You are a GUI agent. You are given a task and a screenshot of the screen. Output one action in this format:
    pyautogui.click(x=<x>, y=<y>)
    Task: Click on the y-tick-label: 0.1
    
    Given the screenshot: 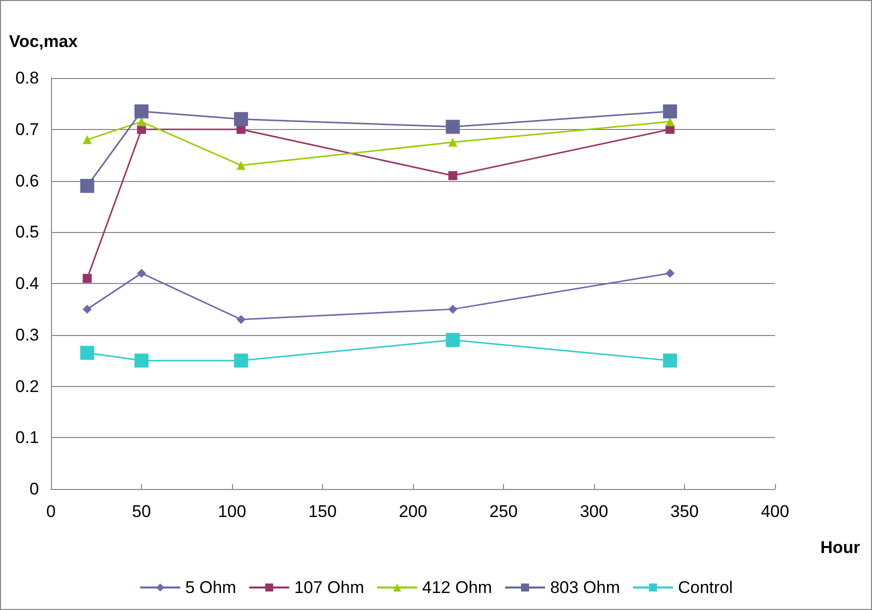 What is the action you would take?
    pyautogui.click(x=27, y=438)
    